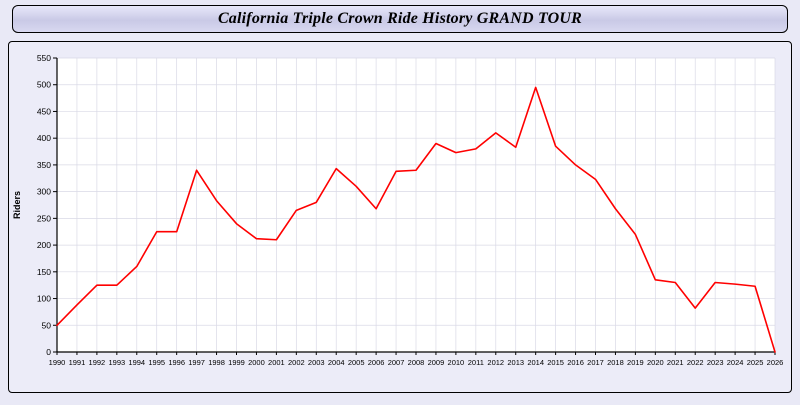 The width and height of the screenshot is (800, 405). Describe the element at coordinates (57, 362) in the screenshot. I see `x-tick-label: 1990` at that location.